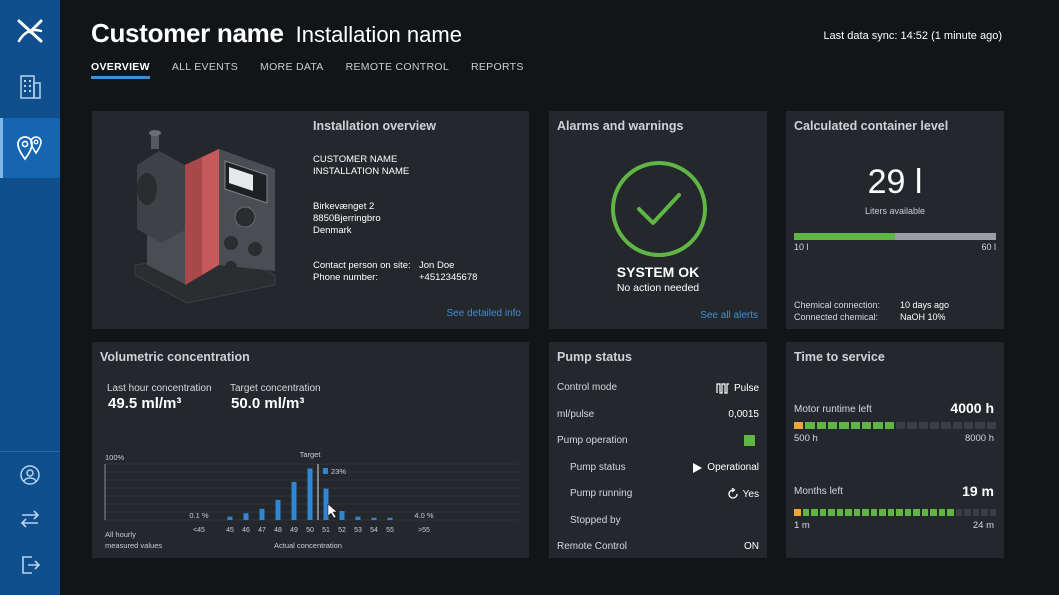 This screenshot has height=595, width=1059. I want to click on info-installation: INSTALLATION NAME, so click(361, 171).